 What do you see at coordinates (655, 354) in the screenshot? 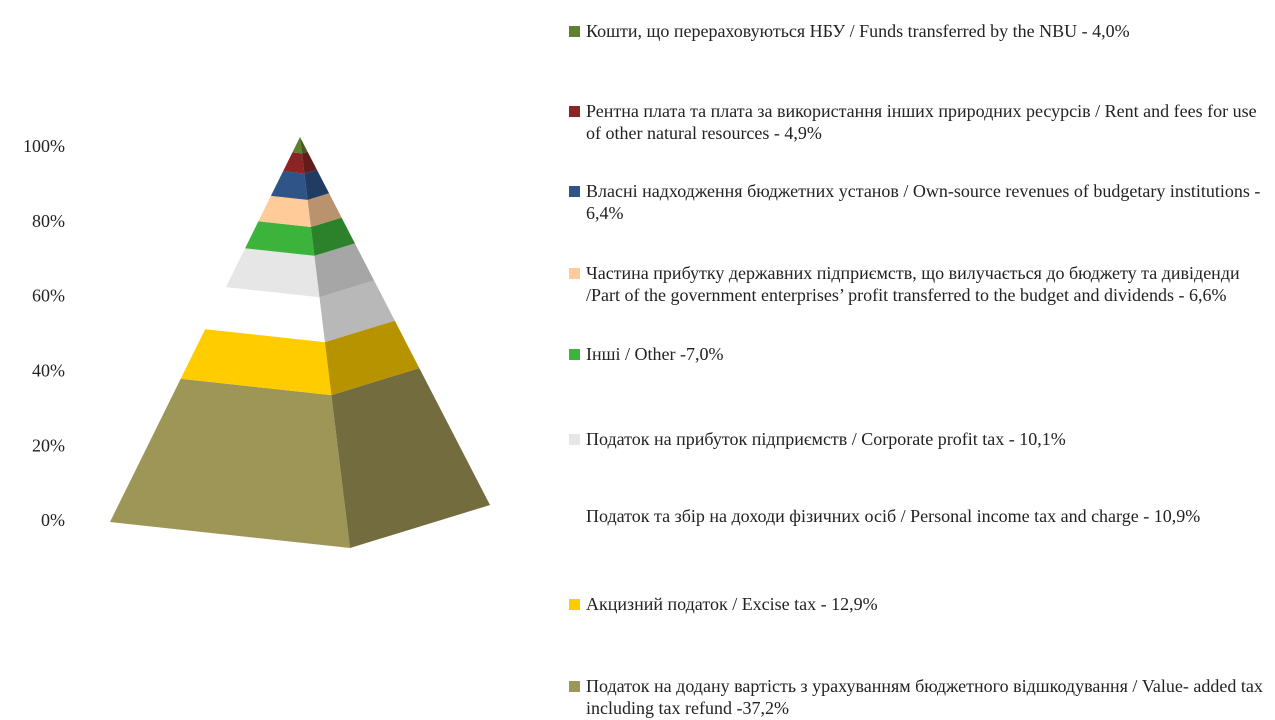
I see `legend-label: Інші / Other -7,0%` at bounding box center [655, 354].